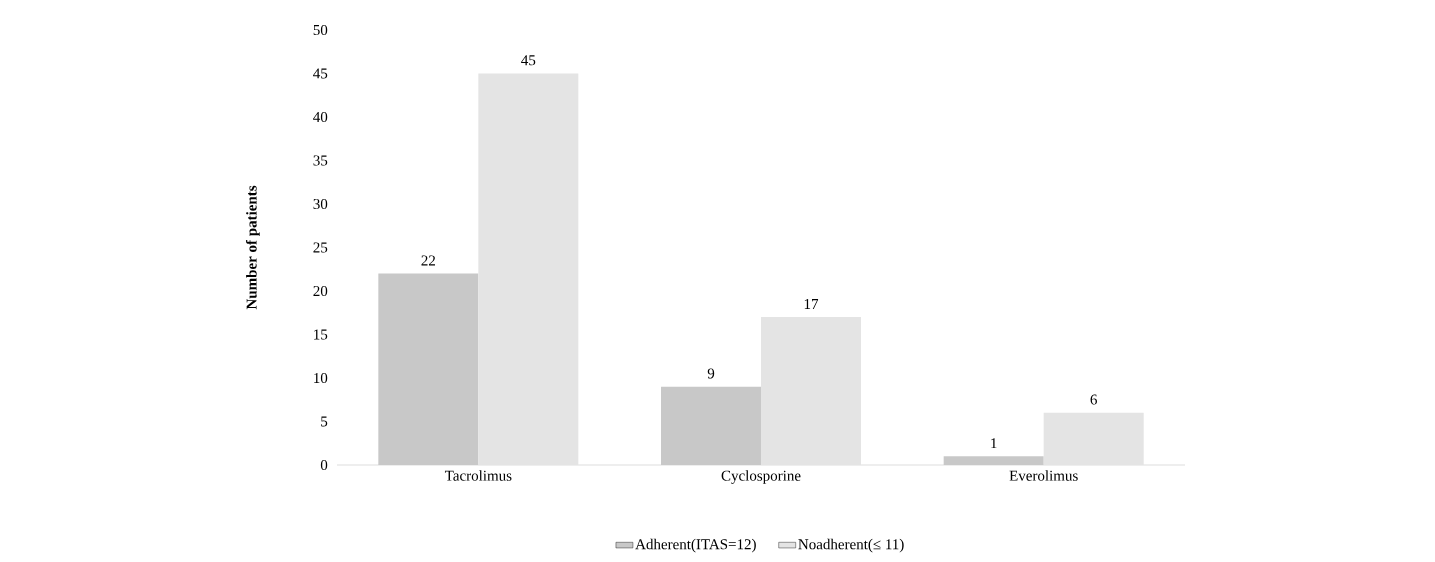 The height and width of the screenshot is (562, 1435). What do you see at coordinates (252, 247) in the screenshot?
I see `y-axis-title: Number of patients` at bounding box center [252, 247].